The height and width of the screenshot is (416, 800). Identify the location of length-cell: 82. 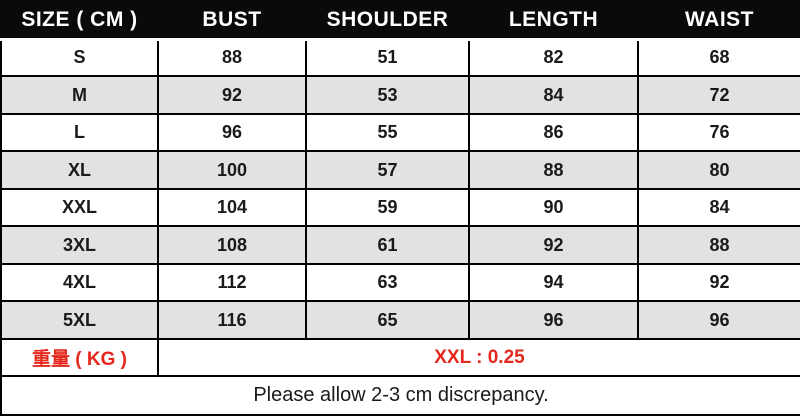
(553, 57).